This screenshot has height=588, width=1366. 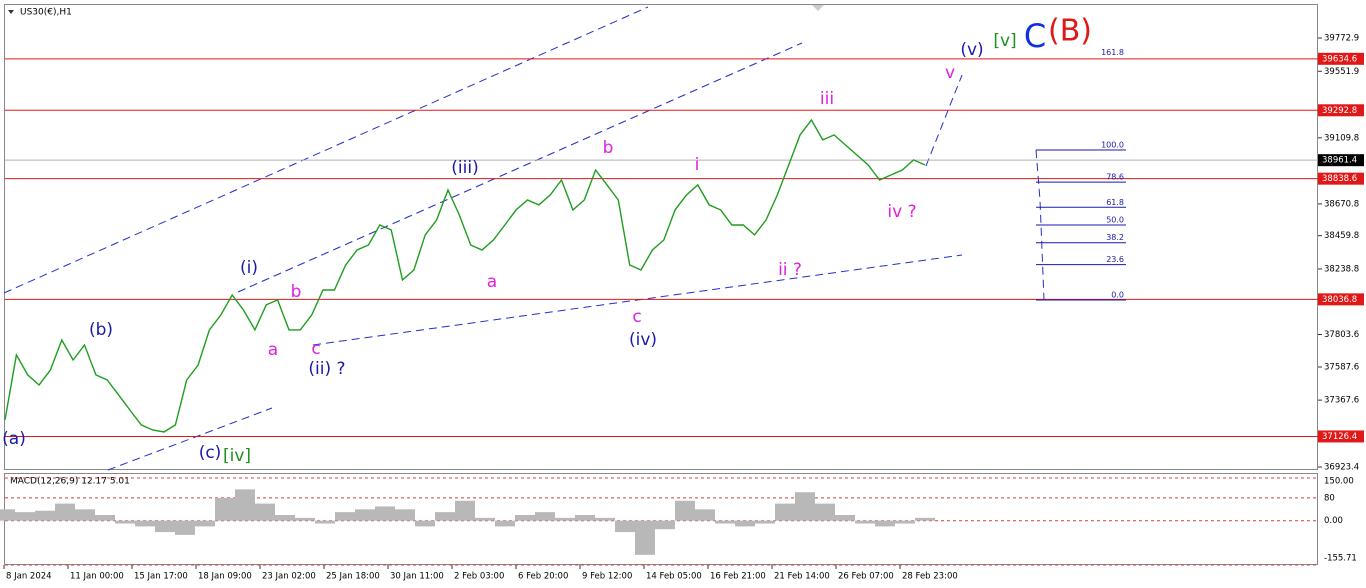 I want to click on wave-label: b, so click(x=296, y=292).